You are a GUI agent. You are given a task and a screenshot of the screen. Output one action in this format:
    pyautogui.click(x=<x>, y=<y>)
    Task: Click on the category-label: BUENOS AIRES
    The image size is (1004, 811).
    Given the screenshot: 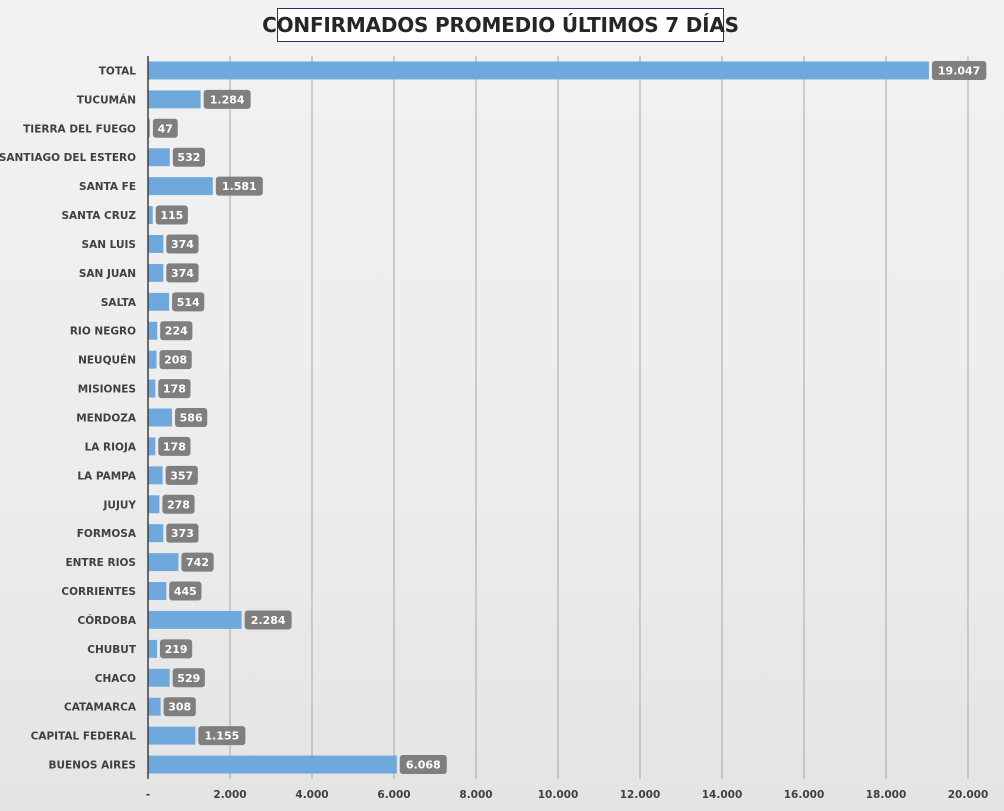 What is the action you would take?
    pyautogui.click(x=93, y=766)
    